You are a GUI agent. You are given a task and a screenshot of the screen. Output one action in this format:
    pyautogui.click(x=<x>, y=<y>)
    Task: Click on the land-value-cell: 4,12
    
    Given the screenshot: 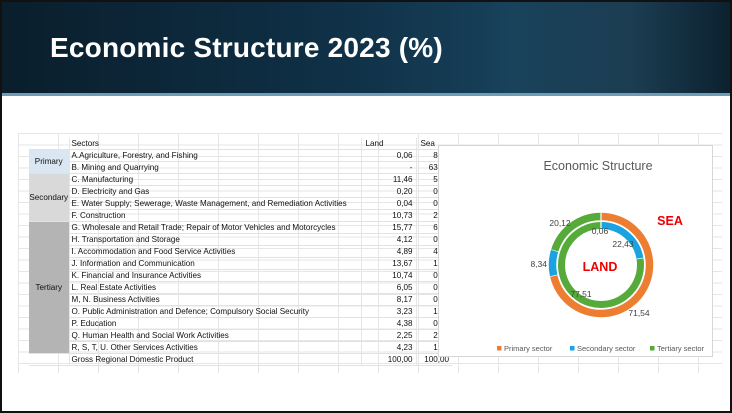 What is the action you would take?
    pyautogui.click(x=388, y=240)
    